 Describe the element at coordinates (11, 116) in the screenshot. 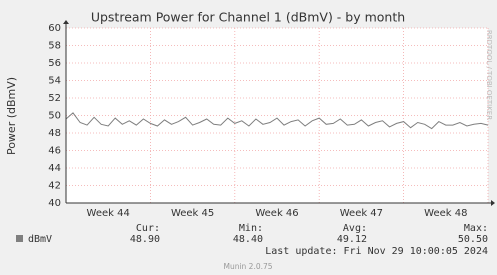

I see `y-axis-label: Power (dBmV)` at that location.